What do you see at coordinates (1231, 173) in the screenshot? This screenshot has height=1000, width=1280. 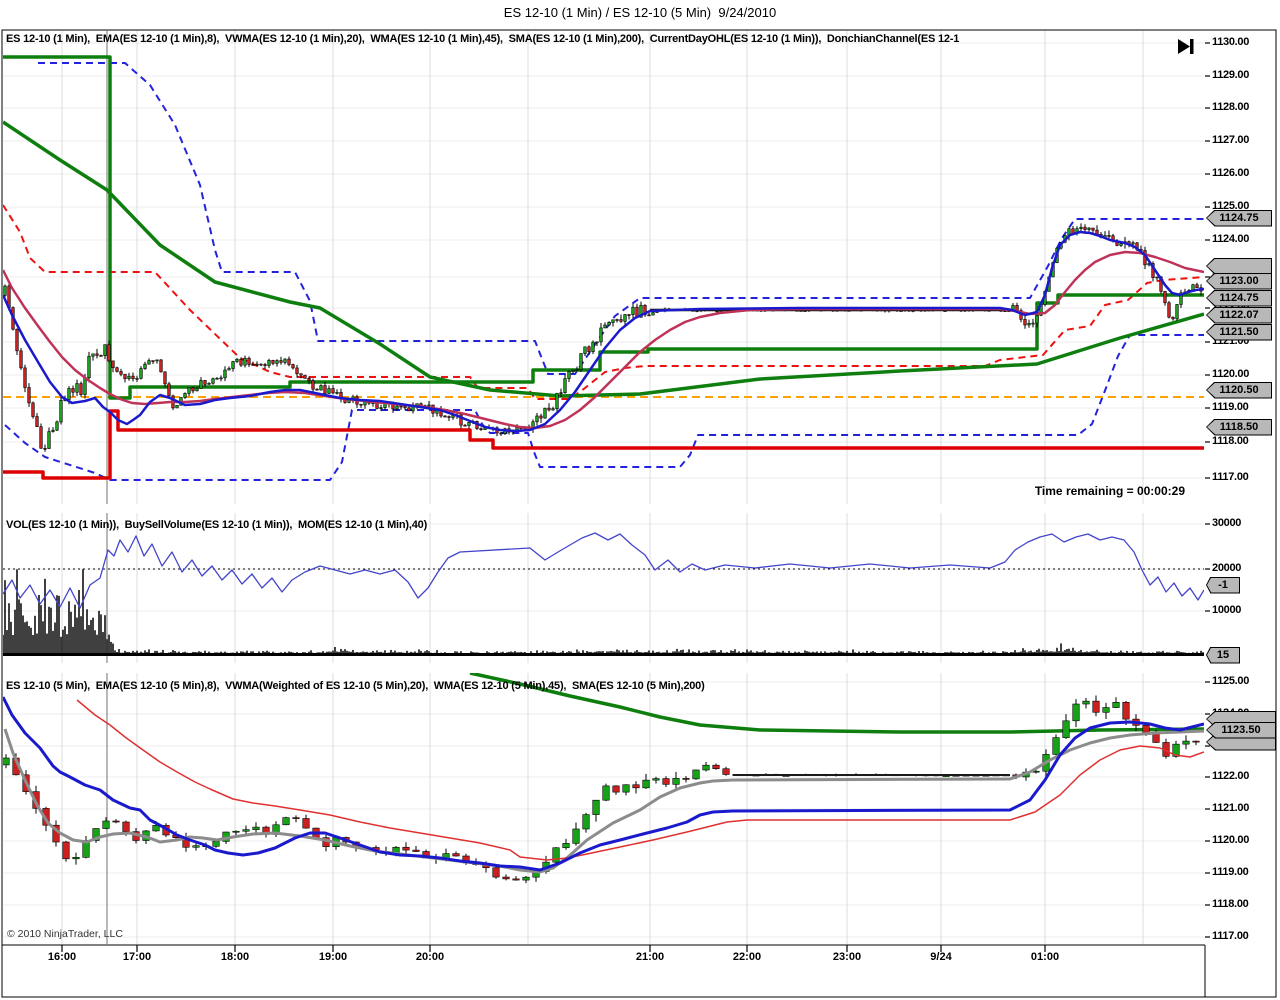 I see `y-axis-label: 1126.00` at bounding box center [1231, 173].